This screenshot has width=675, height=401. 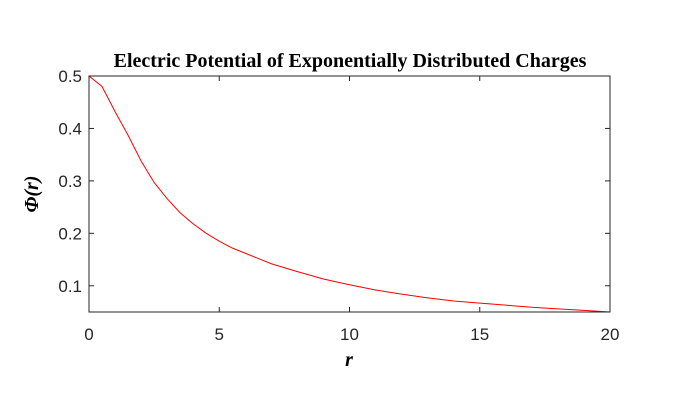 I want to click on x-tick-label: 0, so click(x=88, y=334).